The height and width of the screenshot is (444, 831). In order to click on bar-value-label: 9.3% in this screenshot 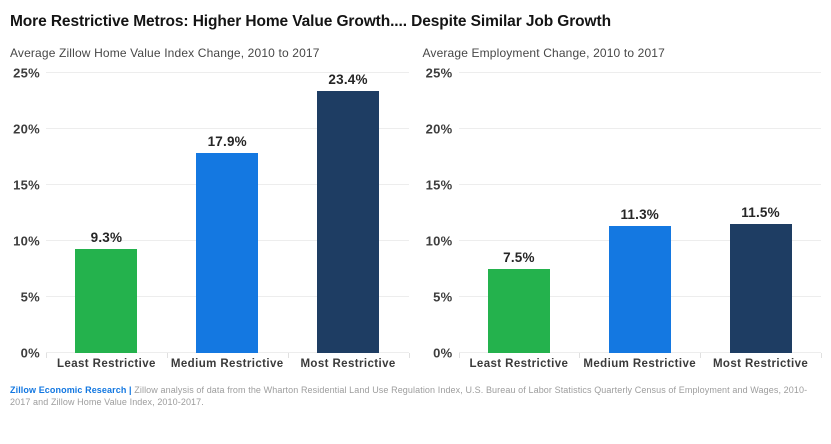, I will do `click(106, 237)`.